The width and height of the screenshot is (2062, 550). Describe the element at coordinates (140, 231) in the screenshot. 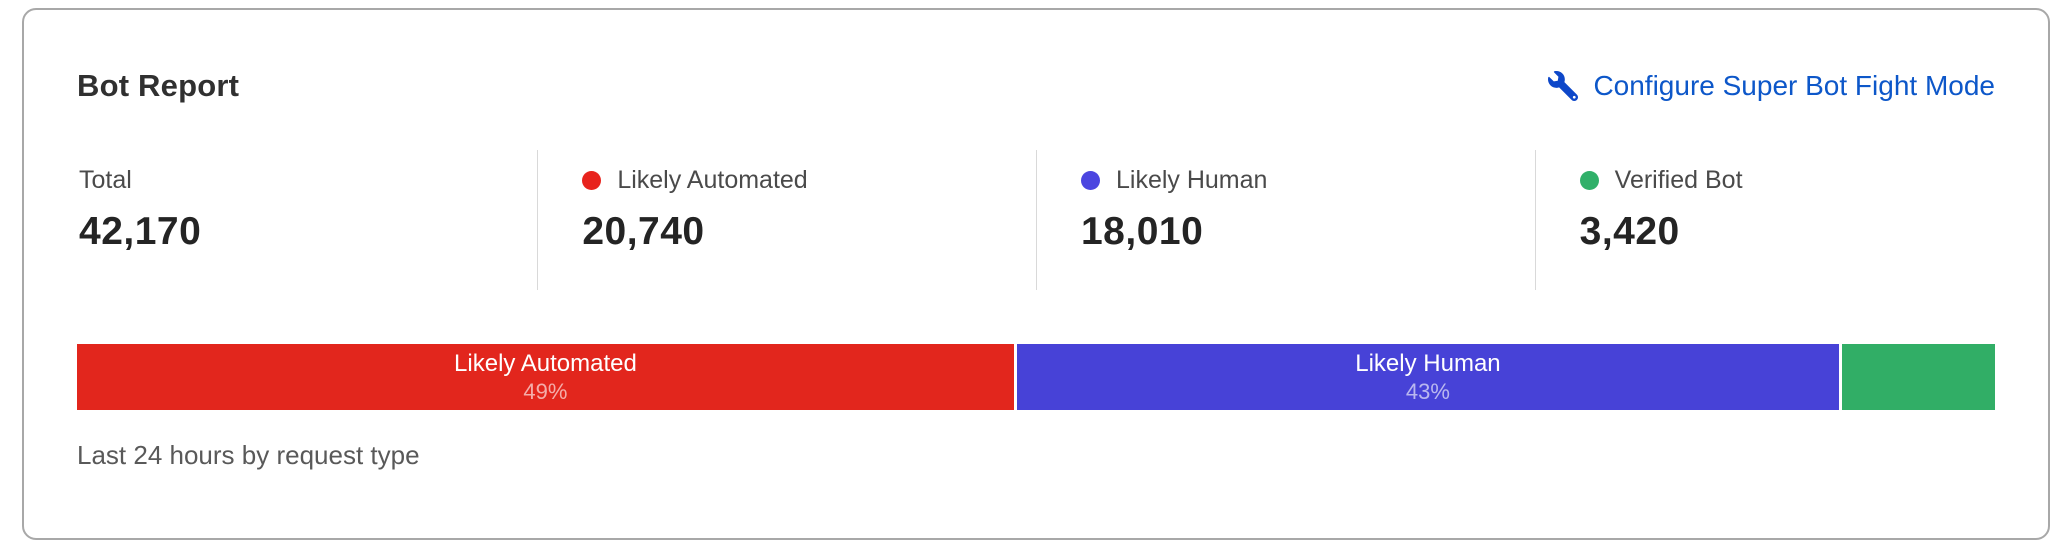

I see `stat-value: 42,170` at that location.